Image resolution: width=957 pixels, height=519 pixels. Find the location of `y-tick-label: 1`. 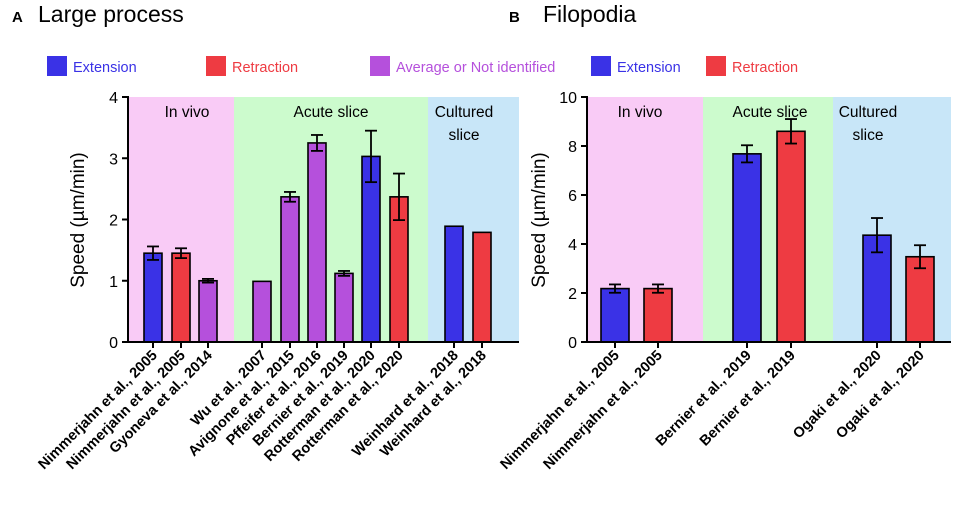

y-tick-label: 1 is located at coordinates (113, 282).